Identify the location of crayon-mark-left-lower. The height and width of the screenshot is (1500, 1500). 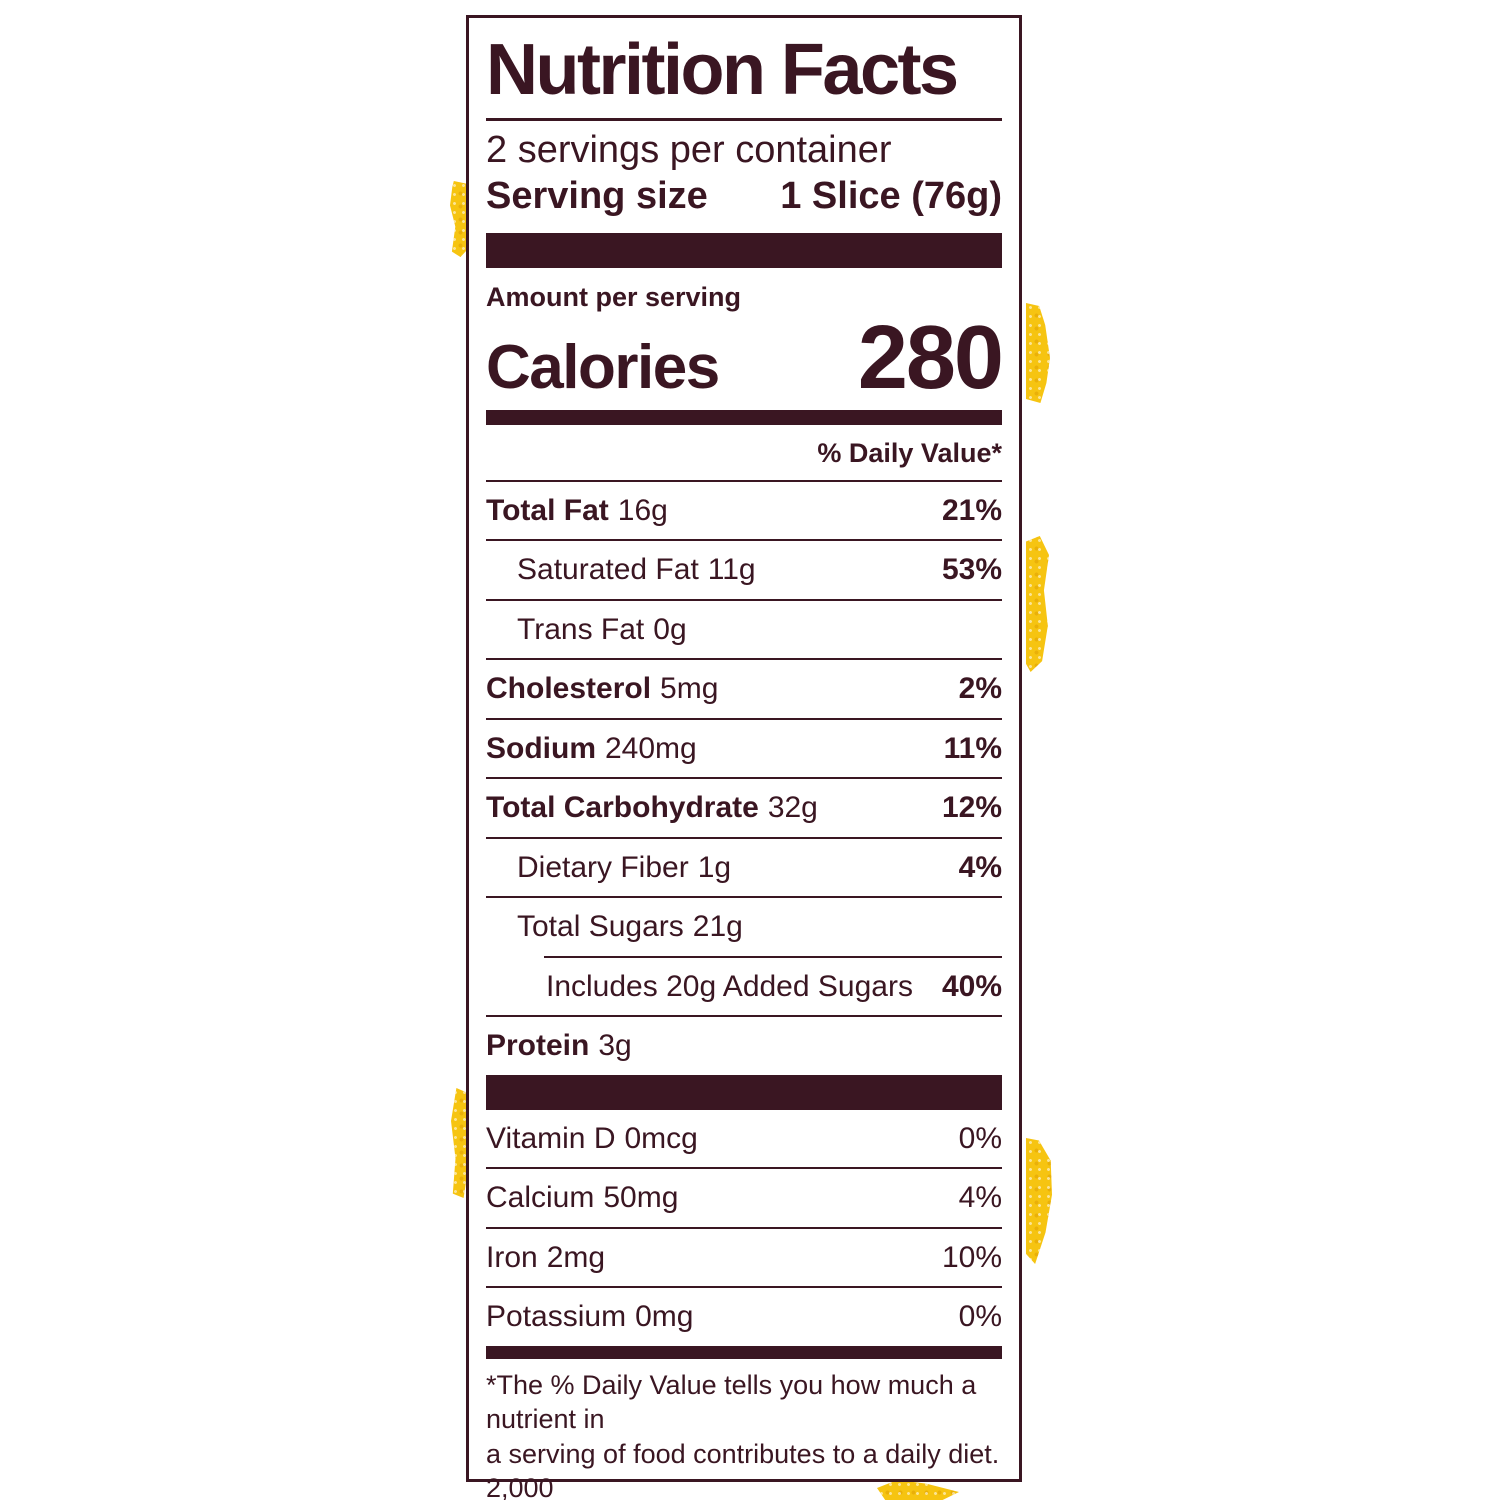
(460, 1143).